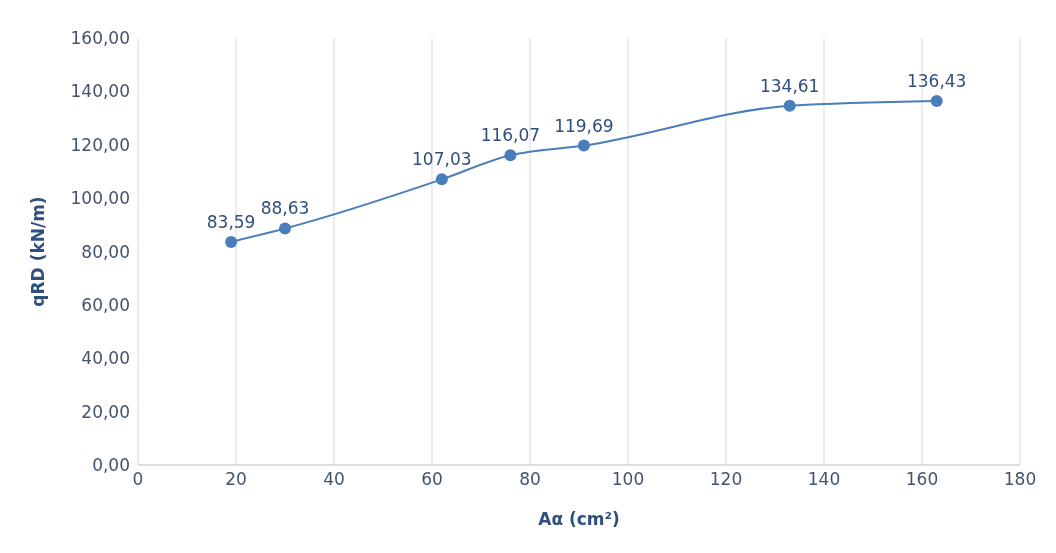 This screenshot has width=1056, height=553. I want to click on data-label: 119,69, so click(584, 125).